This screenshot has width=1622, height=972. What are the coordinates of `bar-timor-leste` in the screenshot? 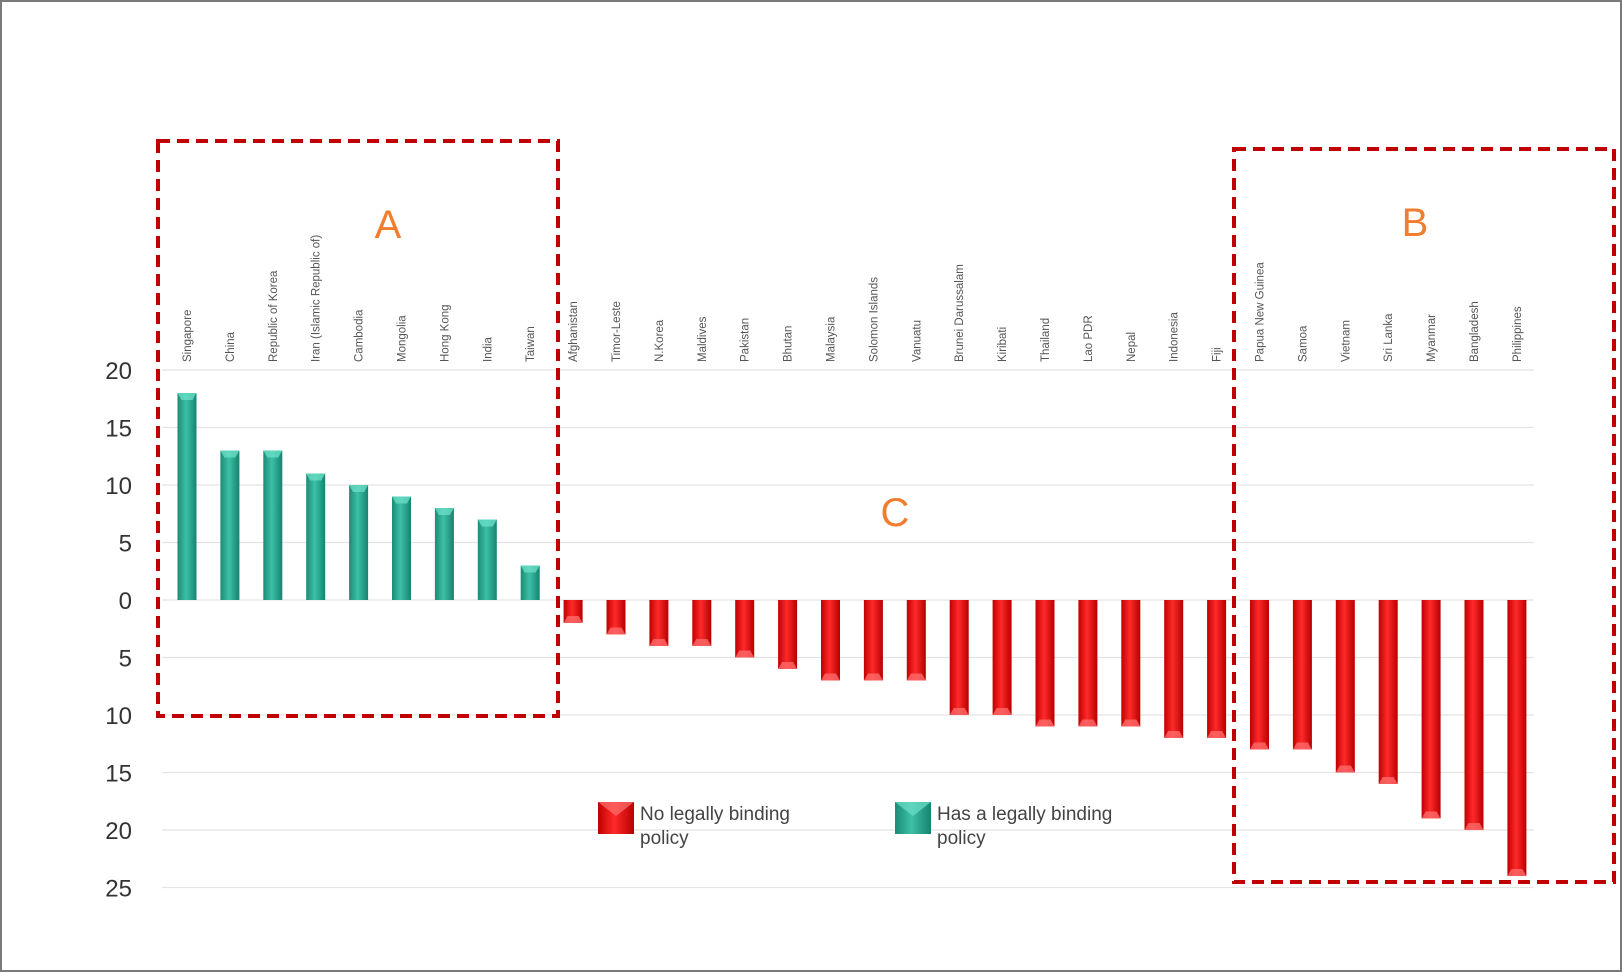 It's located at (616, 617).